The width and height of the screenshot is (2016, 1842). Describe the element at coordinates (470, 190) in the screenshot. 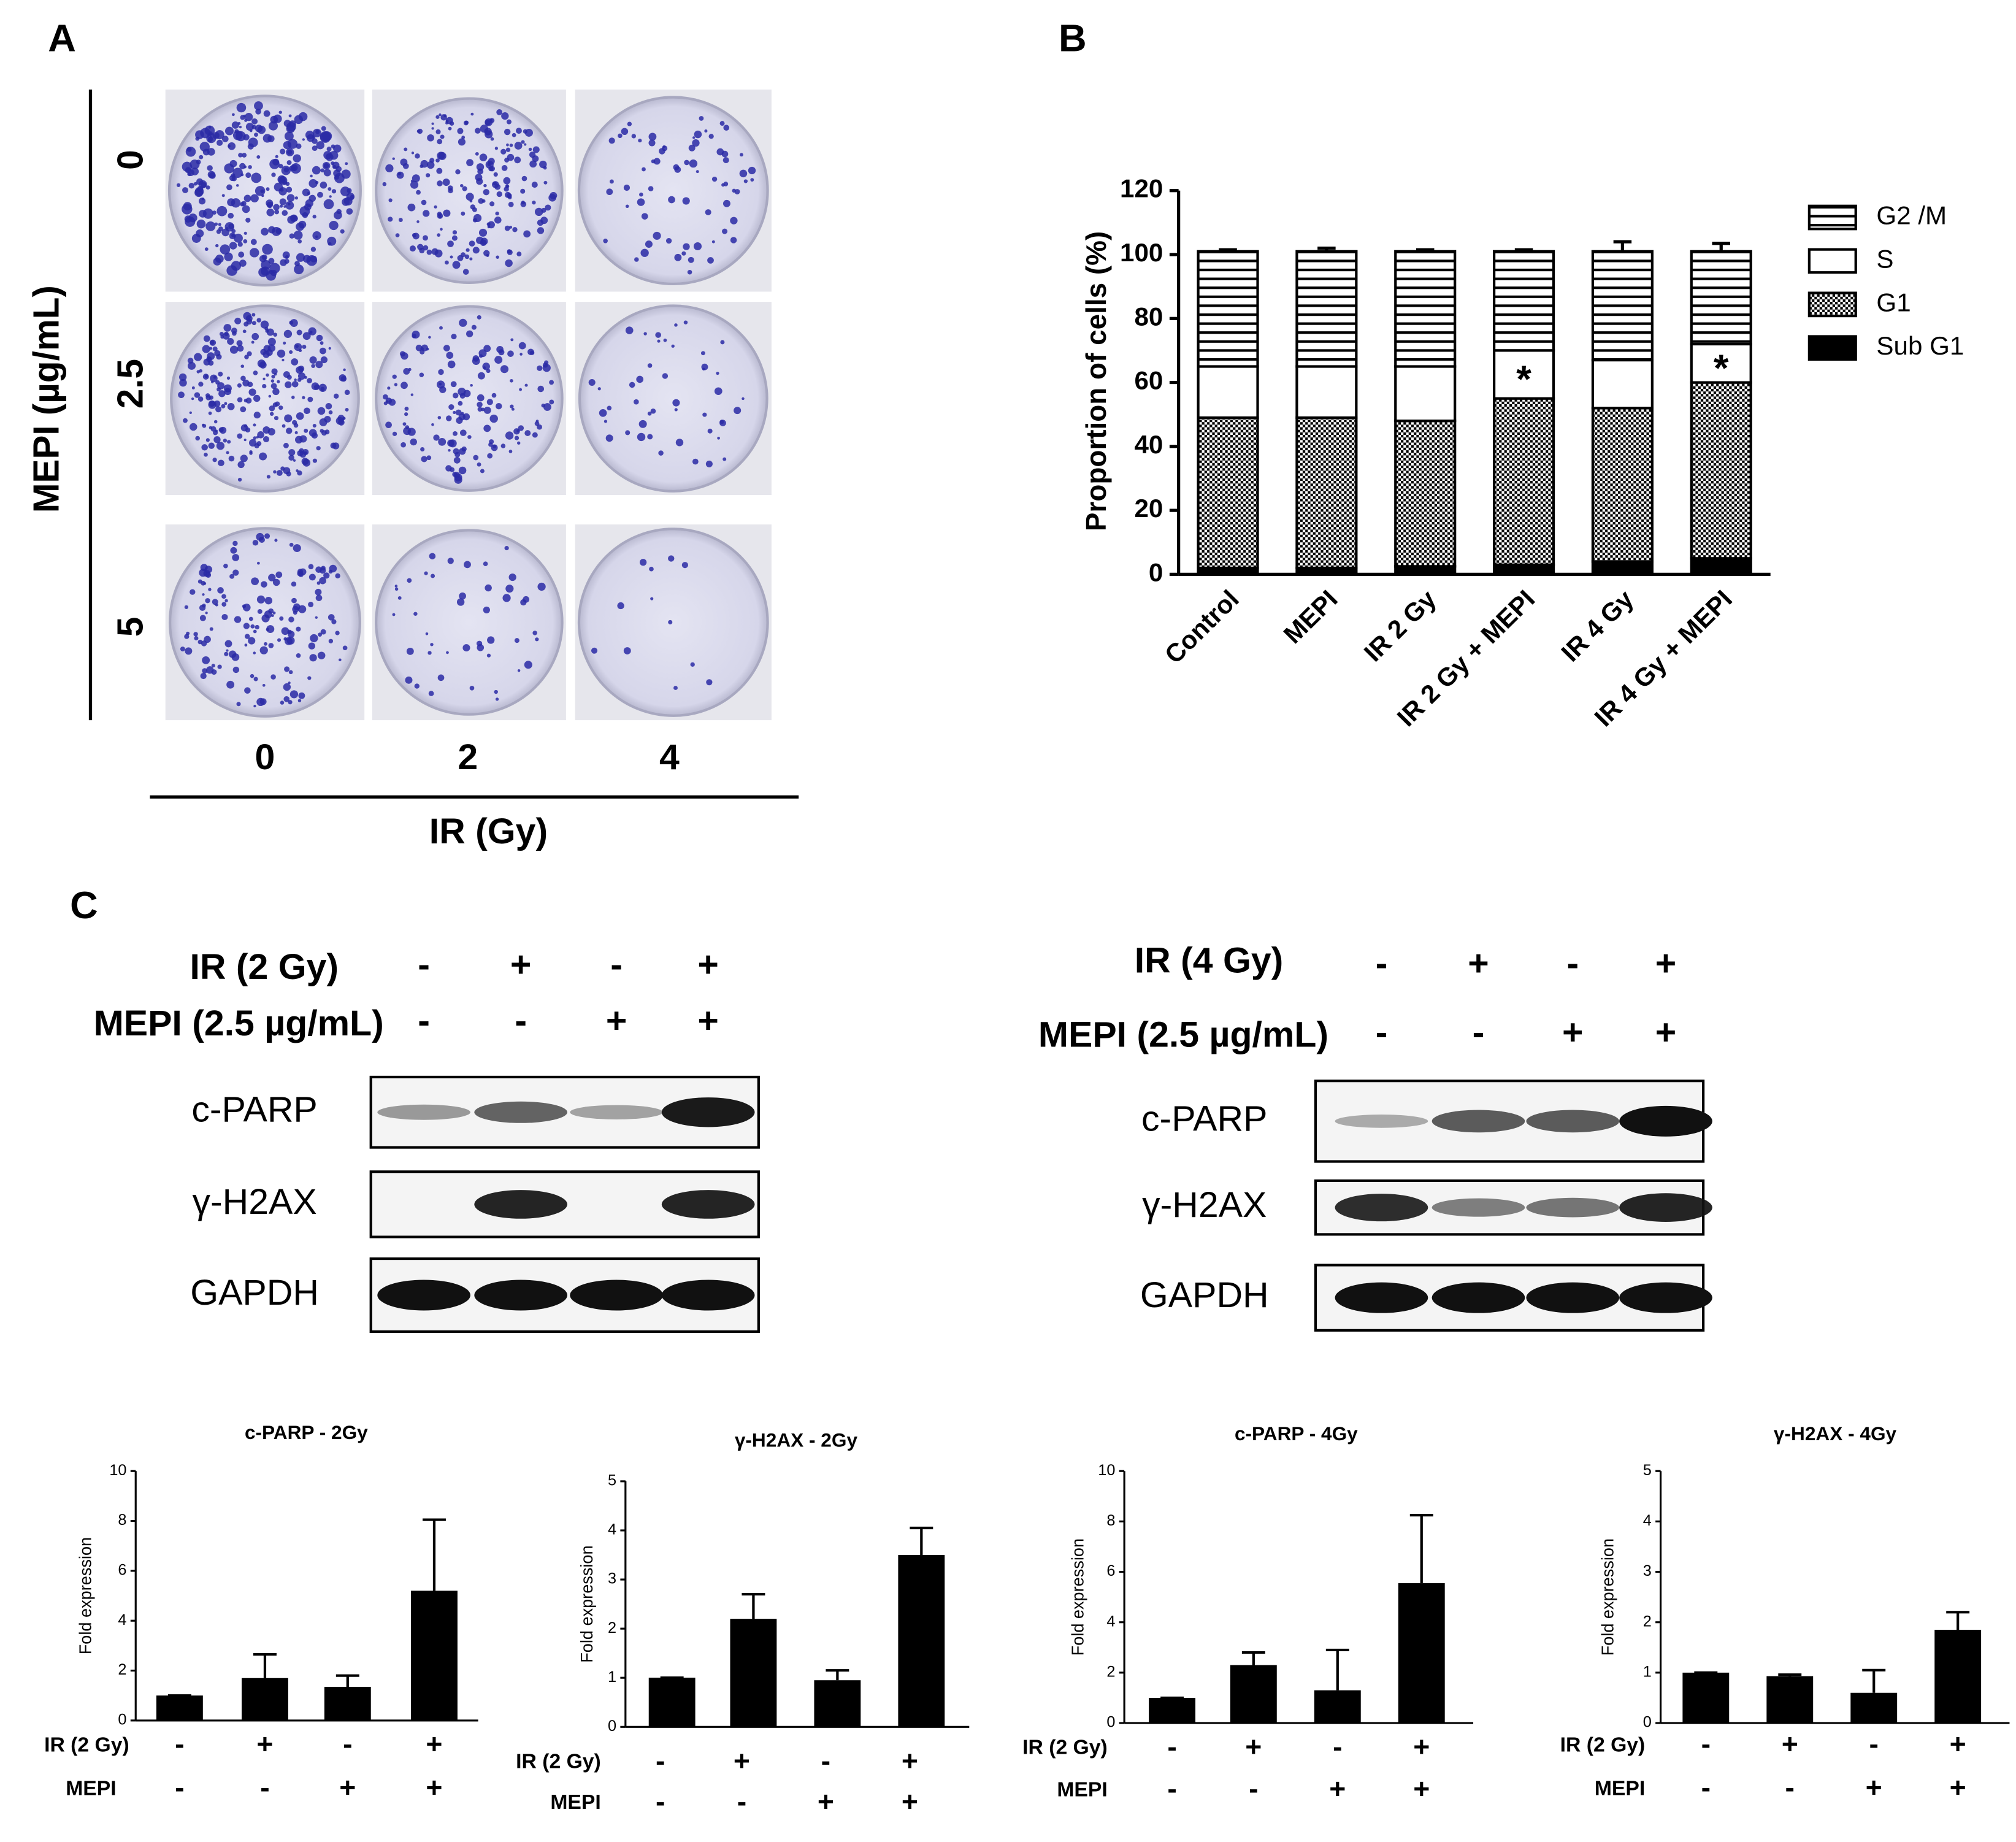

I see `plate` at that location.